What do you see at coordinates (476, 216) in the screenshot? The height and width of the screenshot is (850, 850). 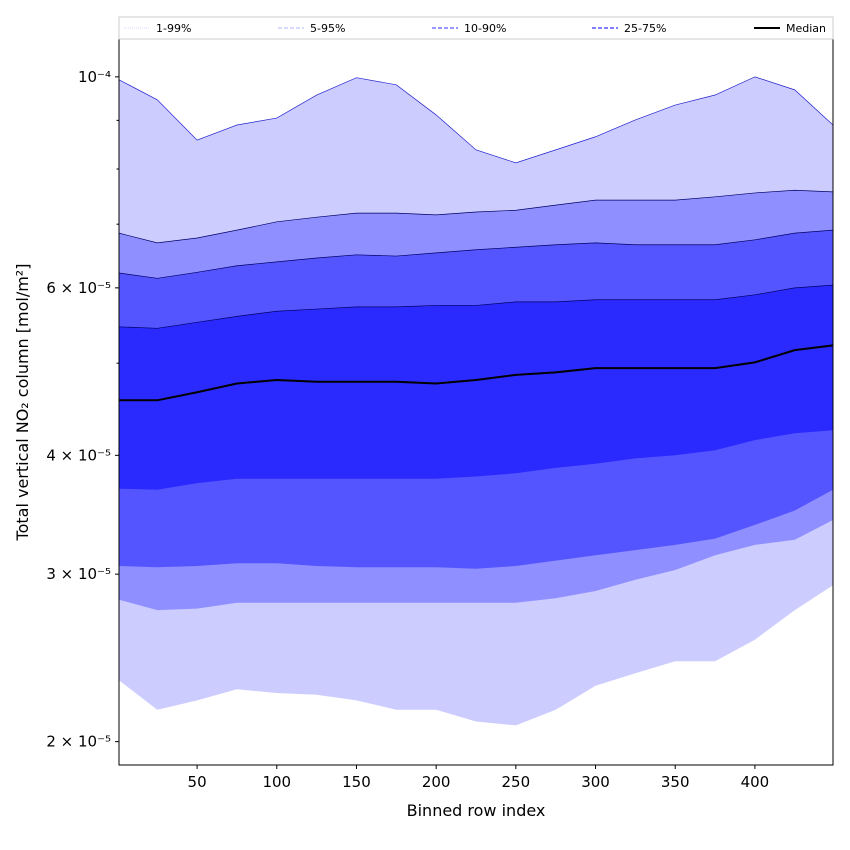 I see `series-line-p95` at bounding box center [476, 216].